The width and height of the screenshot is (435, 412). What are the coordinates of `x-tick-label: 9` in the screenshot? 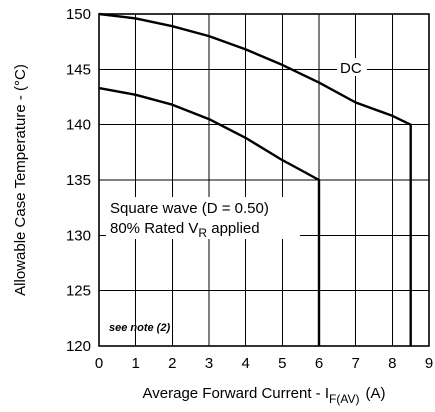 It's located at (429, 363).